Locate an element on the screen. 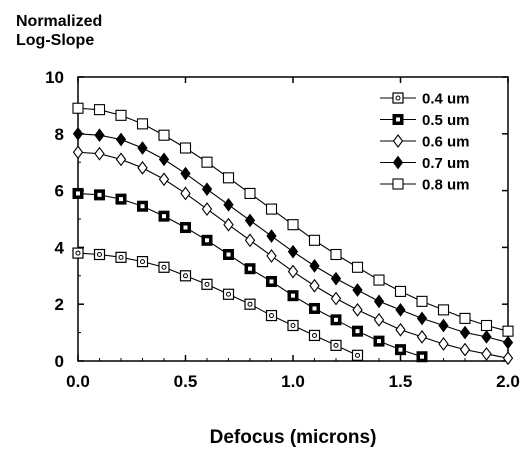  y-tick-label: 10 is located at coordinates (54, 77).